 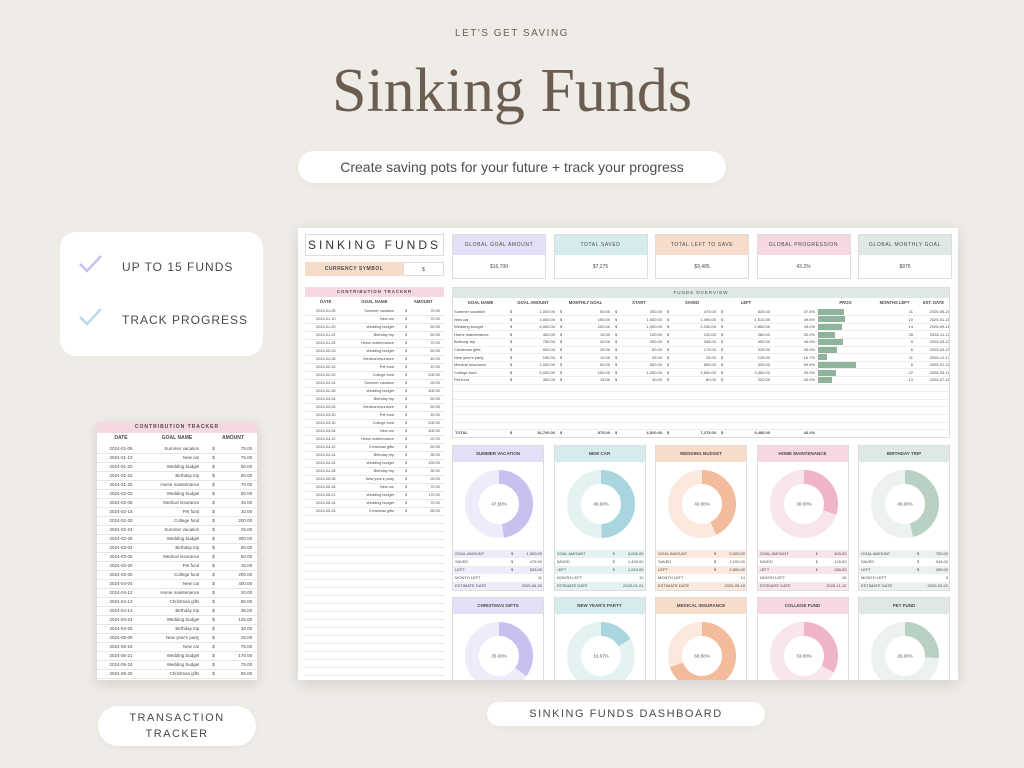 I want to click on total-cell: 7,275.00, so click(x=708, y=432).